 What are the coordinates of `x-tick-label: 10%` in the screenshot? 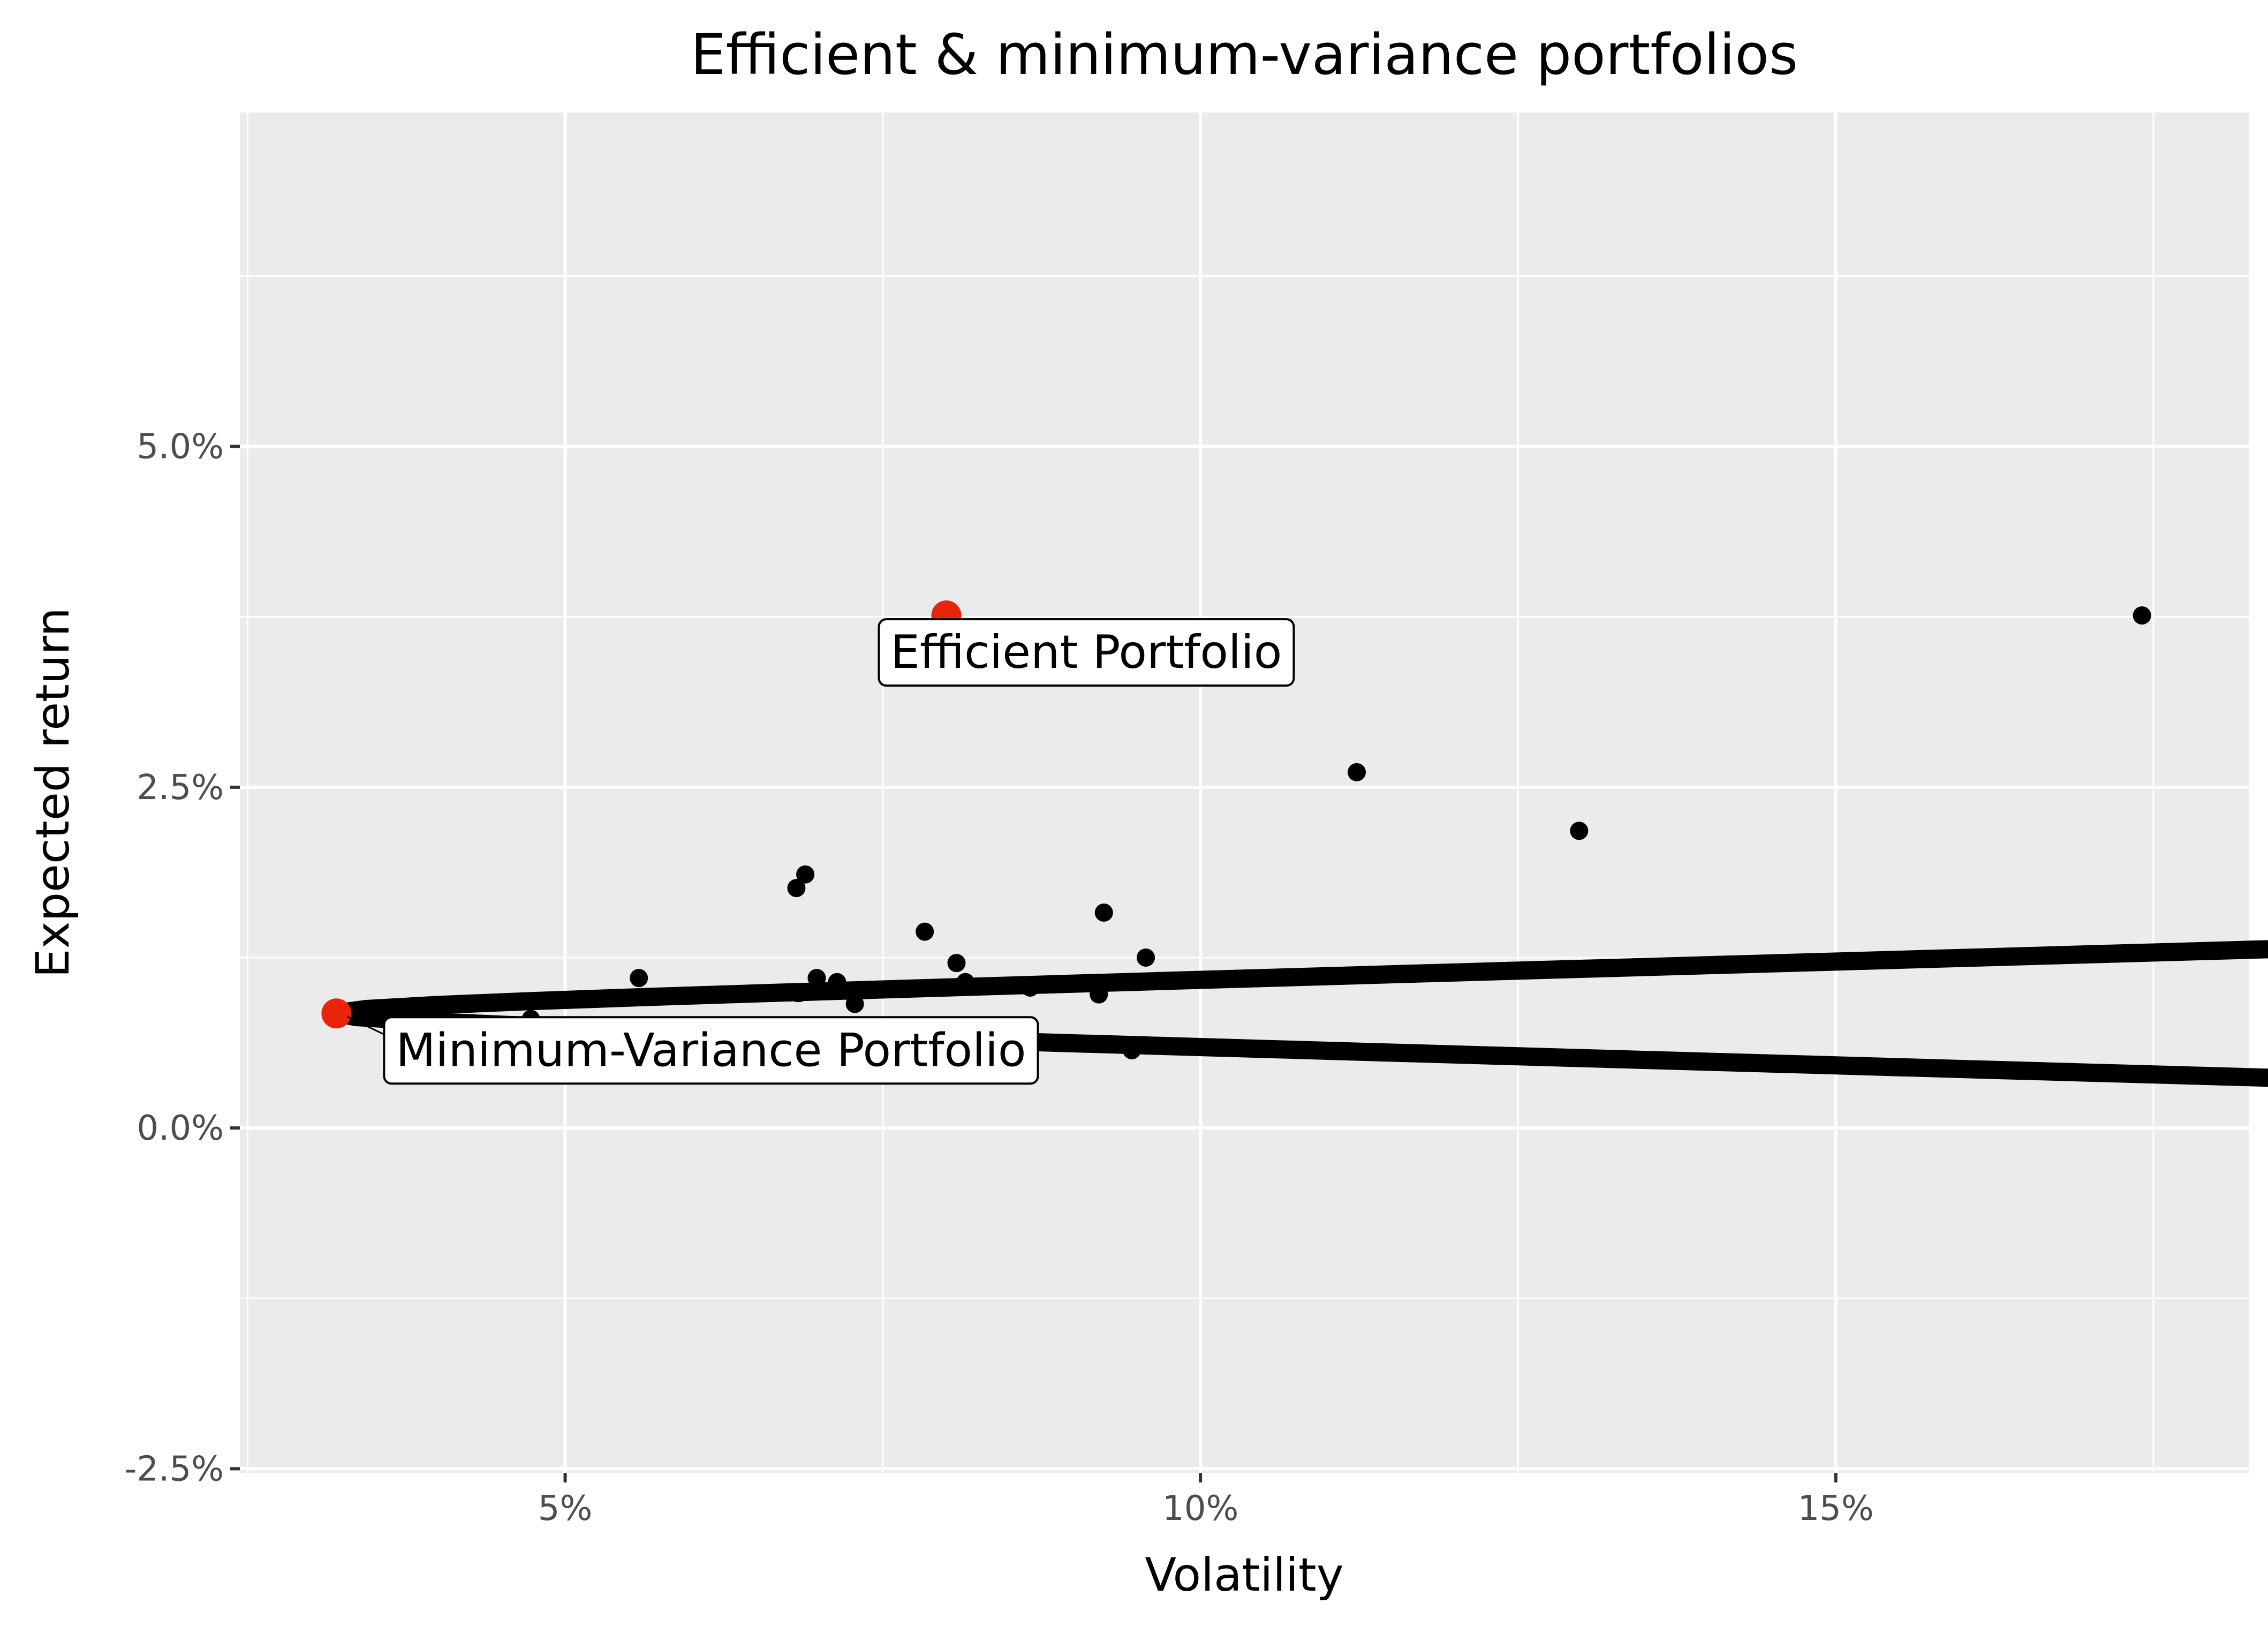 It's located at (1200, 1509).